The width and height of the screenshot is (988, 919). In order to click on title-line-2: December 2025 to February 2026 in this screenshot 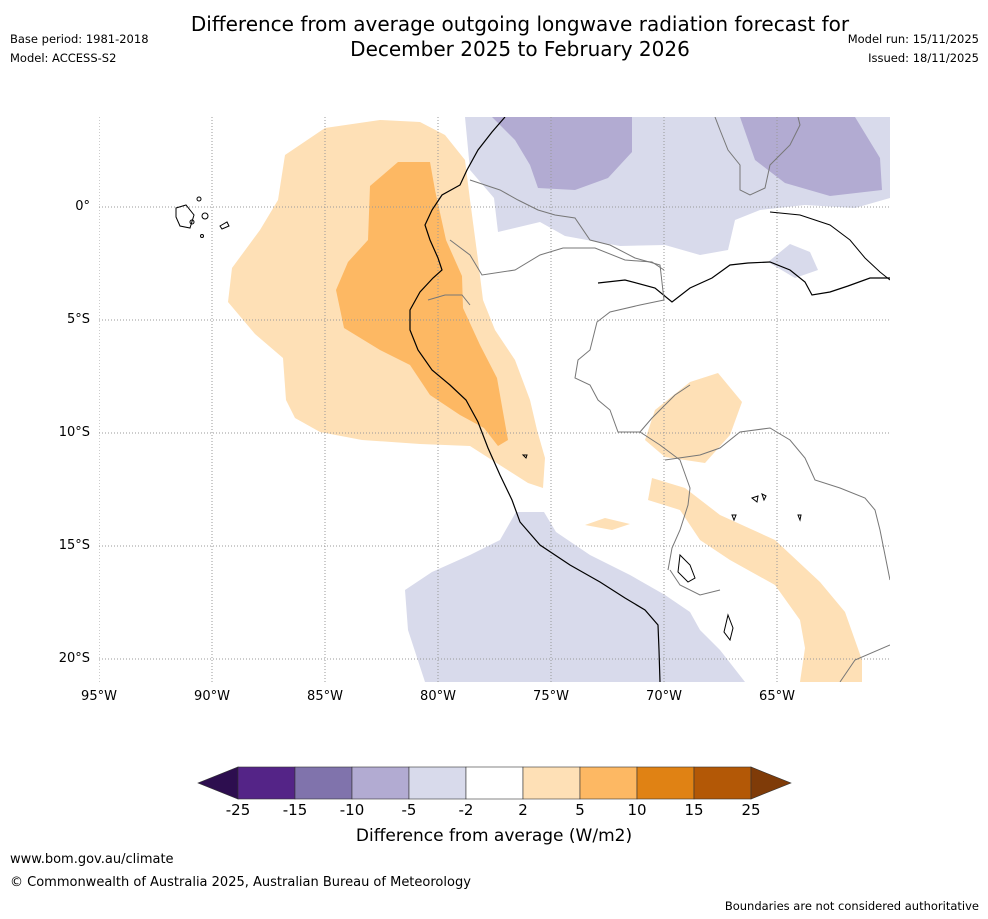, I will do `click(520, 49)`.